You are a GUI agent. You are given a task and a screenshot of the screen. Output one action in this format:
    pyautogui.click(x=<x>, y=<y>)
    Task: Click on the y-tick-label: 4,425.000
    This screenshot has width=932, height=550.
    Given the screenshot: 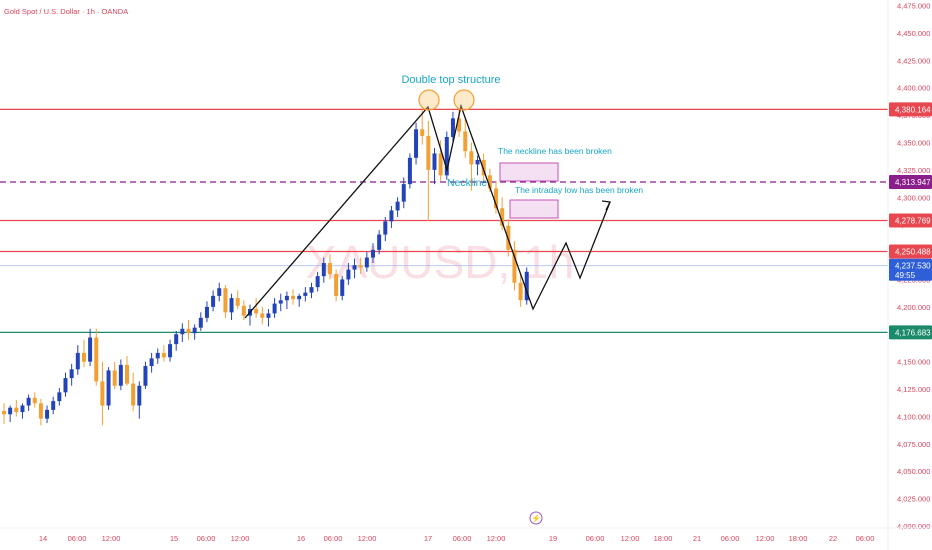 What is the action you would take?
    pyautogui.click(x=913, y=60)
    